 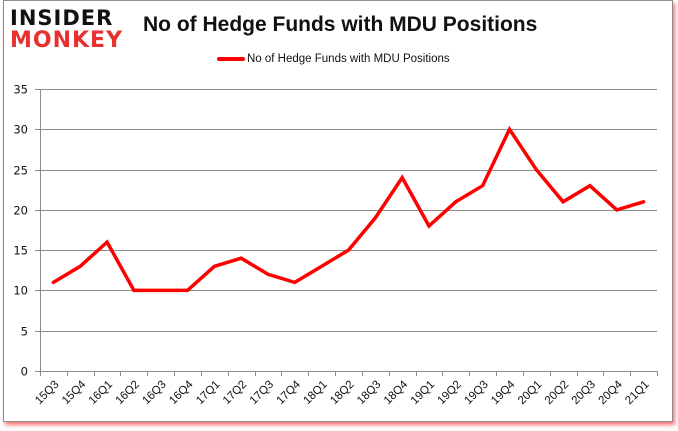 What do you see at coordinates (423, 393) in the screenshot?
I see `x-tick-label: 19Q1` at bounding box center [423, 393].